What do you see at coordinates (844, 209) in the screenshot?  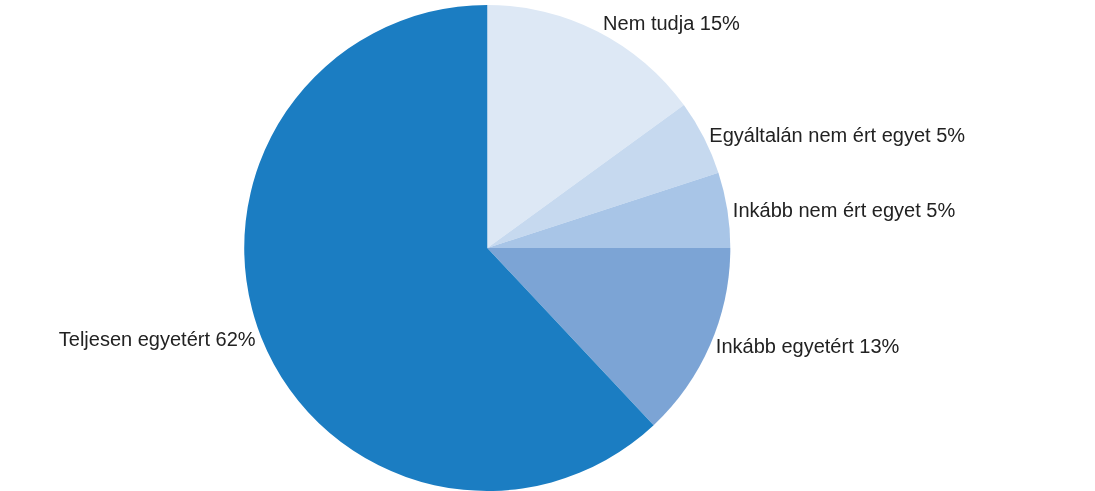 I see `slice-label: Inkább nem ért egyet 5%` at bounding box center [844, 209].